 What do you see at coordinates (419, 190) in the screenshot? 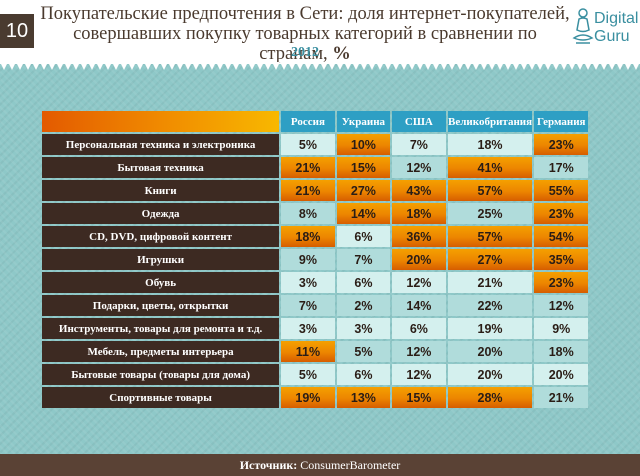
I see `value-cell-highlighted: 43%` at bounding box center [419, 190].